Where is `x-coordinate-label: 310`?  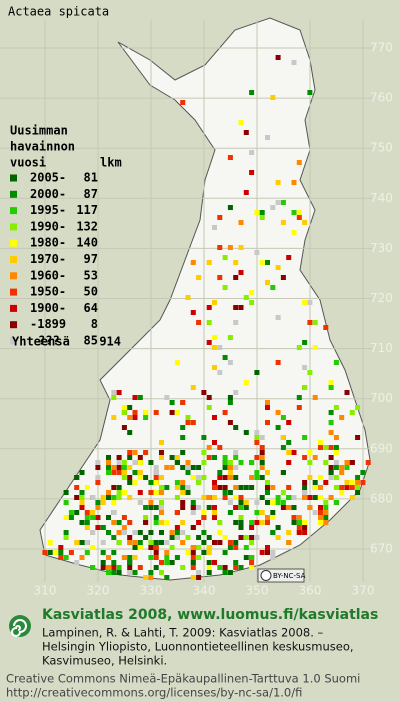 x-coordinate-label: 310 is located at coordinates (45, 591).